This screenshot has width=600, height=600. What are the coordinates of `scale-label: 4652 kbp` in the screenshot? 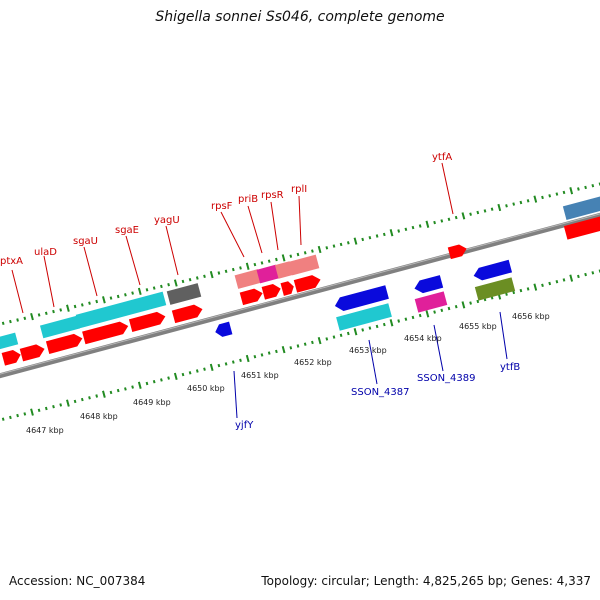 It's located at (313, 362).